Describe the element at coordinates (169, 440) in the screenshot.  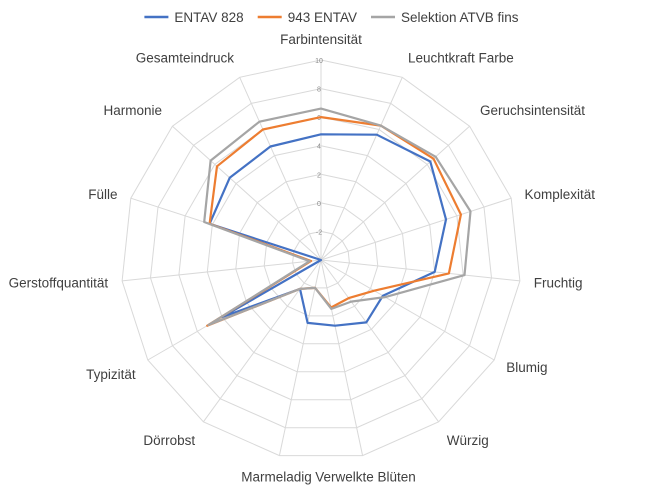
I see `axis-label-dorrobst: Dörrobst` at that location.